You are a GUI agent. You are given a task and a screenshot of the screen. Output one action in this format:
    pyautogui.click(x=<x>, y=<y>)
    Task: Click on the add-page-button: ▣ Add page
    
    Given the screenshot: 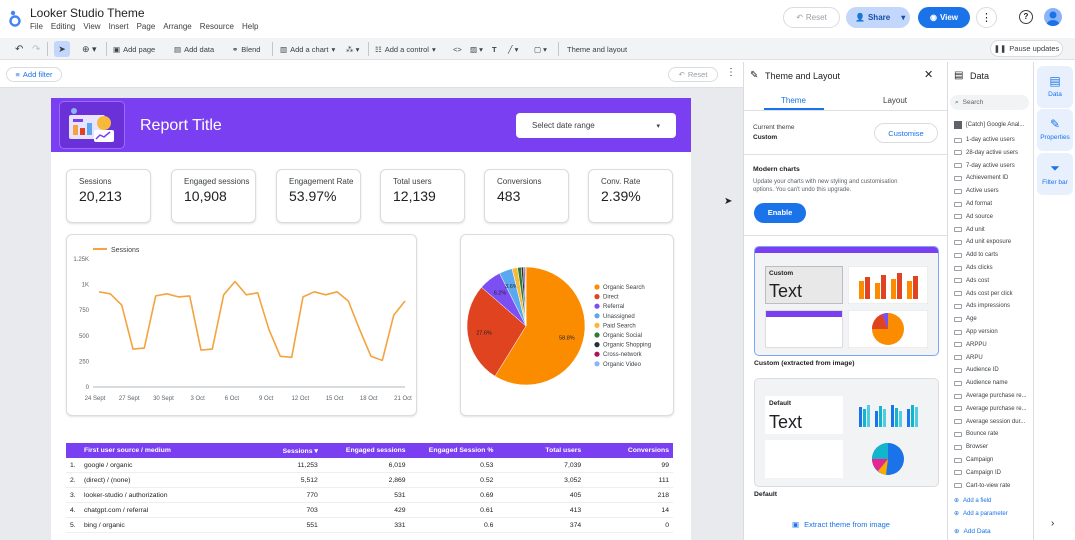 What is the action you would take?
    pyautogui.click(x=134, y=49)
    